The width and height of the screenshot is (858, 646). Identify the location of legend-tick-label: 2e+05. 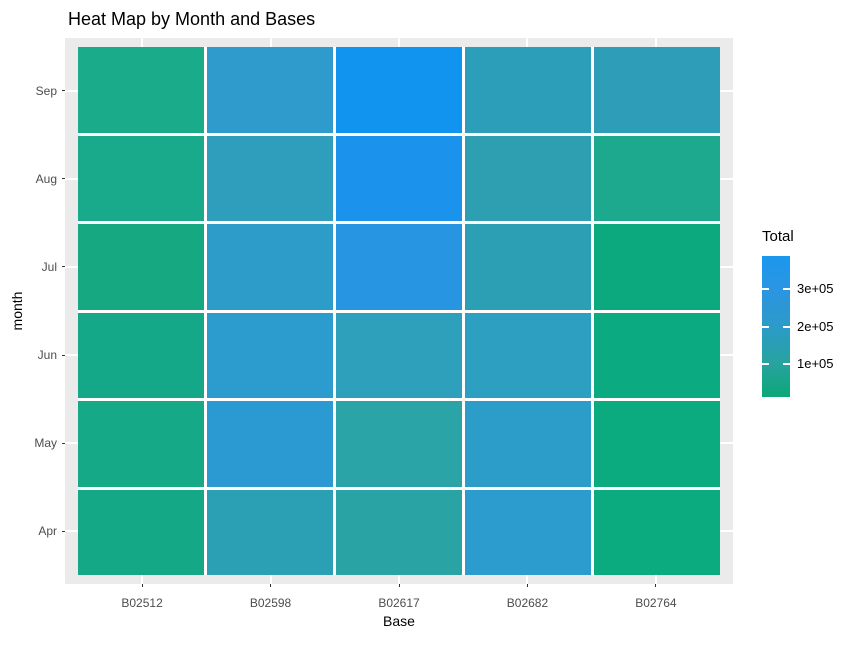
(815, 326).